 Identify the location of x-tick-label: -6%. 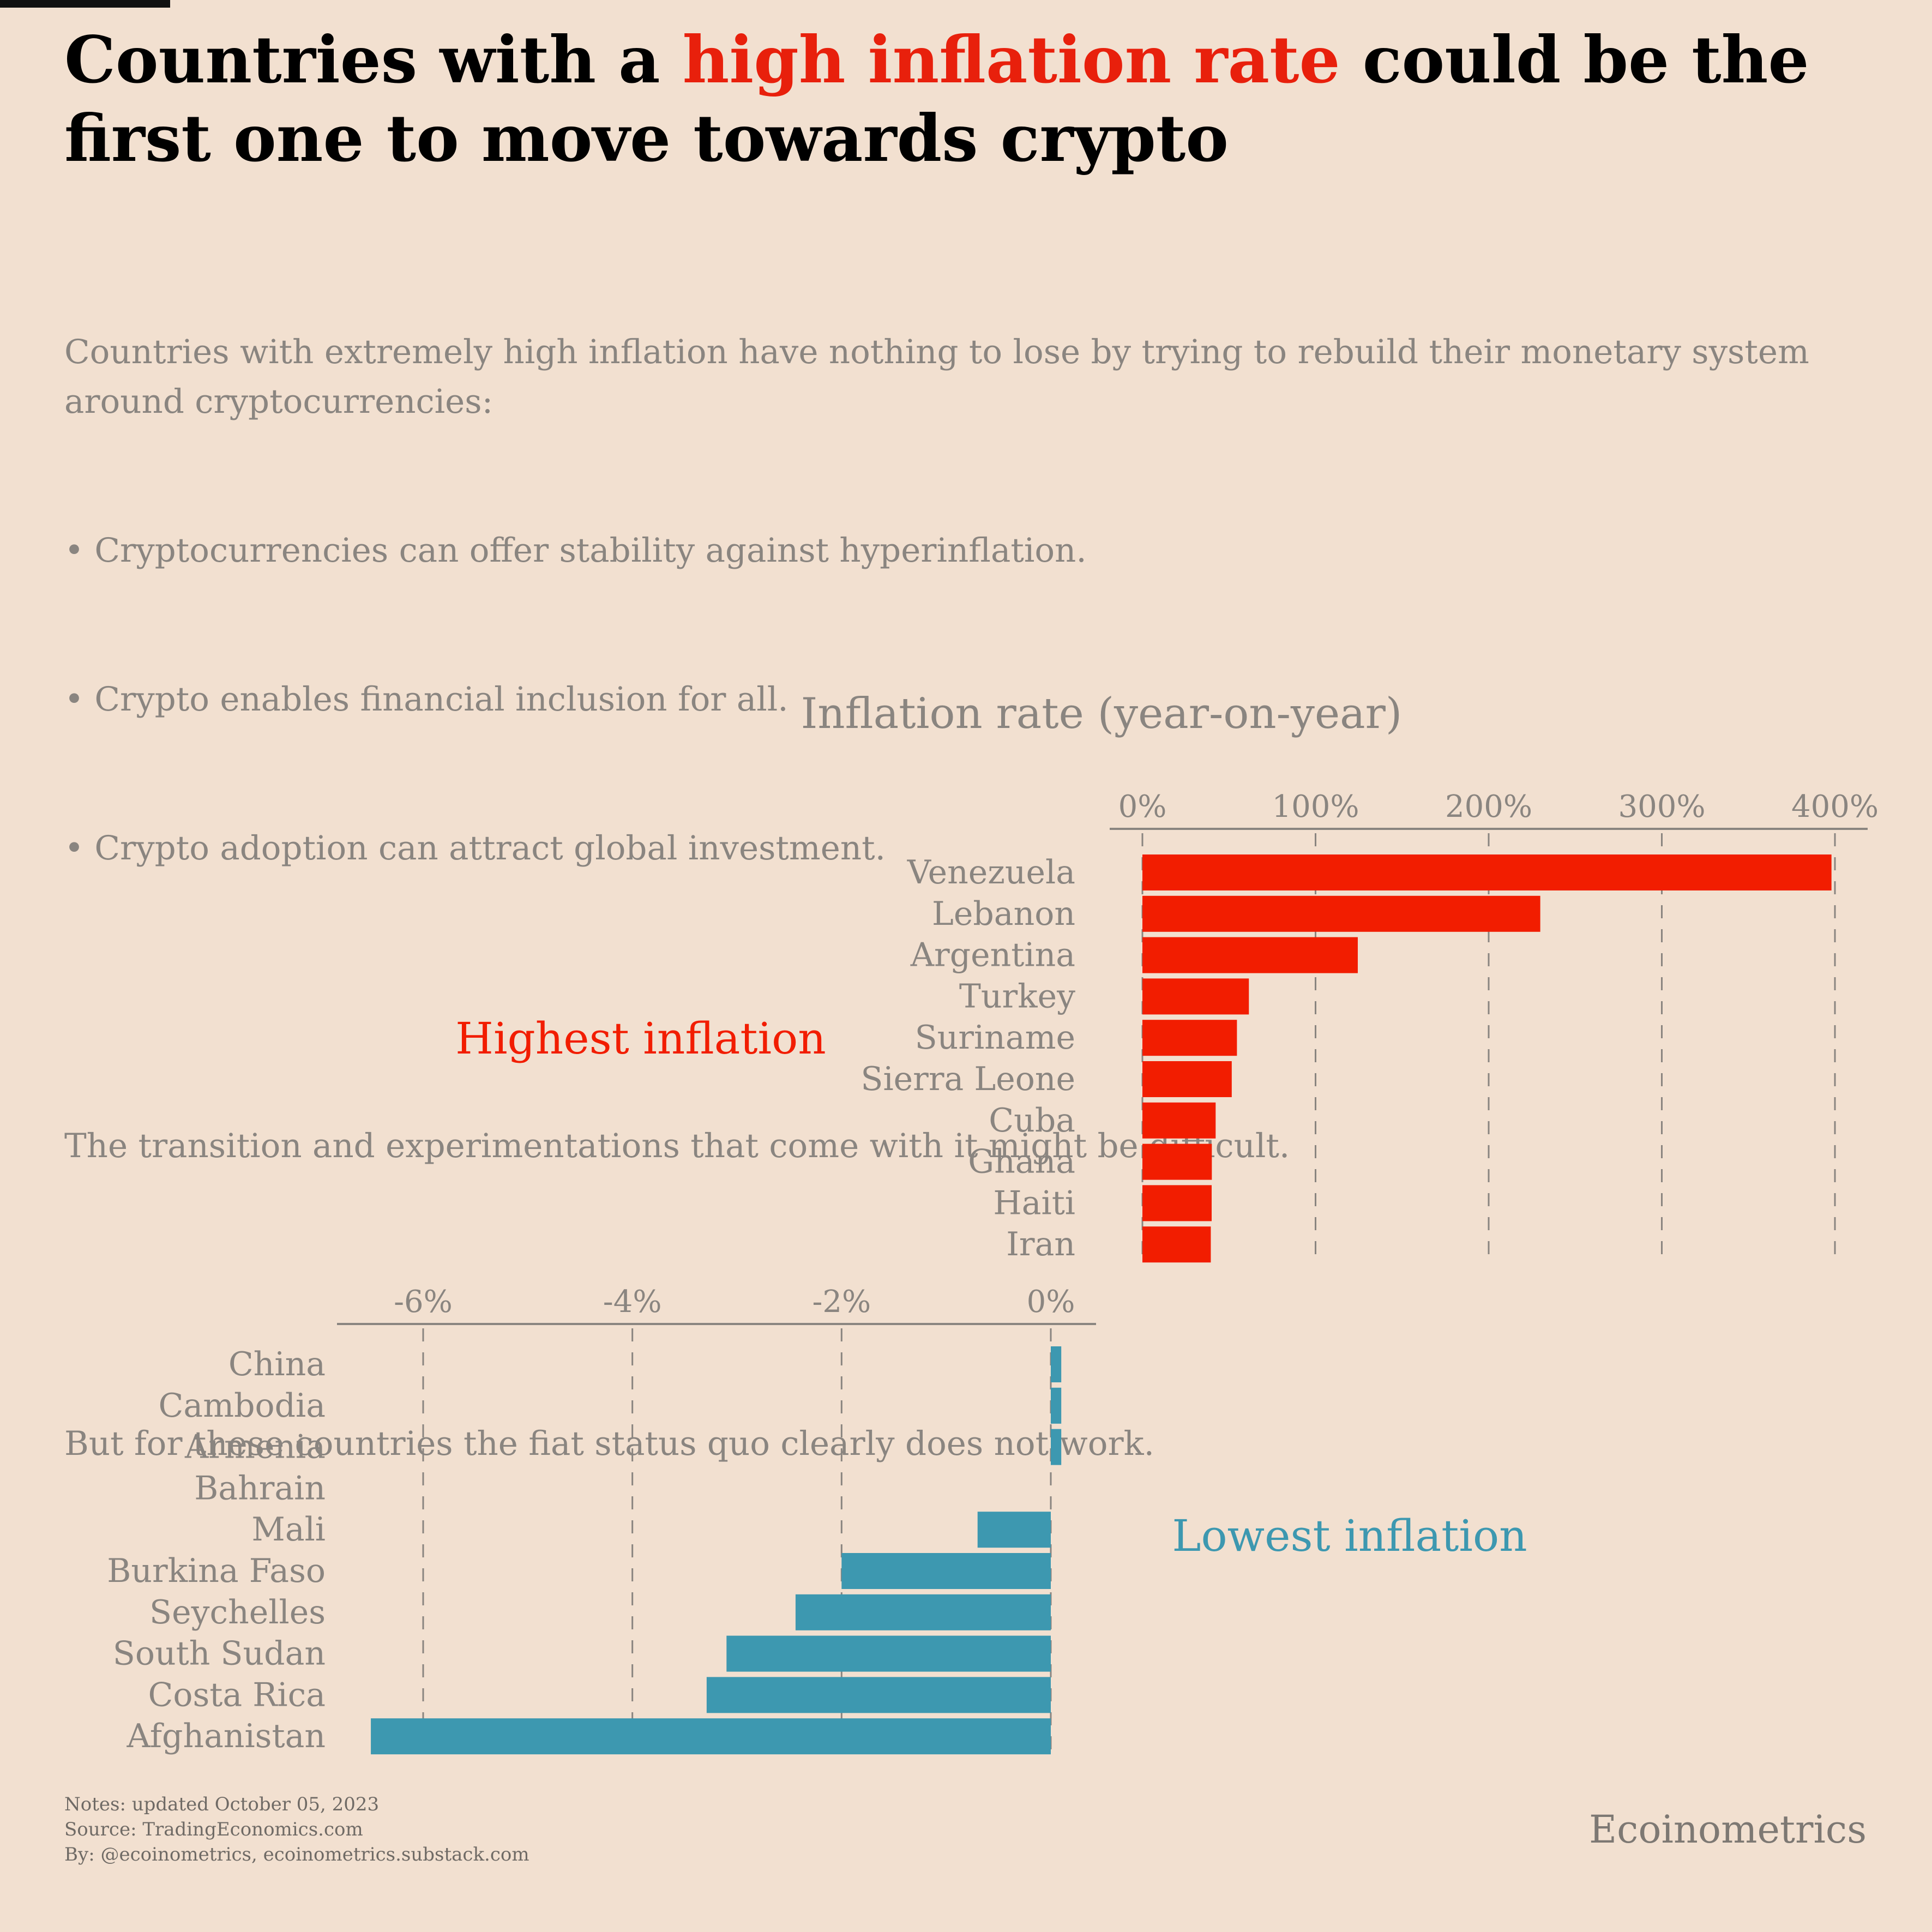
(423, 1302).